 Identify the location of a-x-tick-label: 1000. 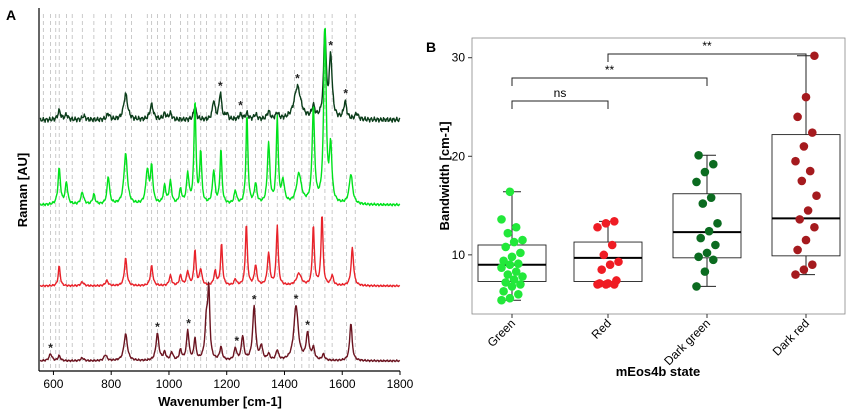
(169, 384).